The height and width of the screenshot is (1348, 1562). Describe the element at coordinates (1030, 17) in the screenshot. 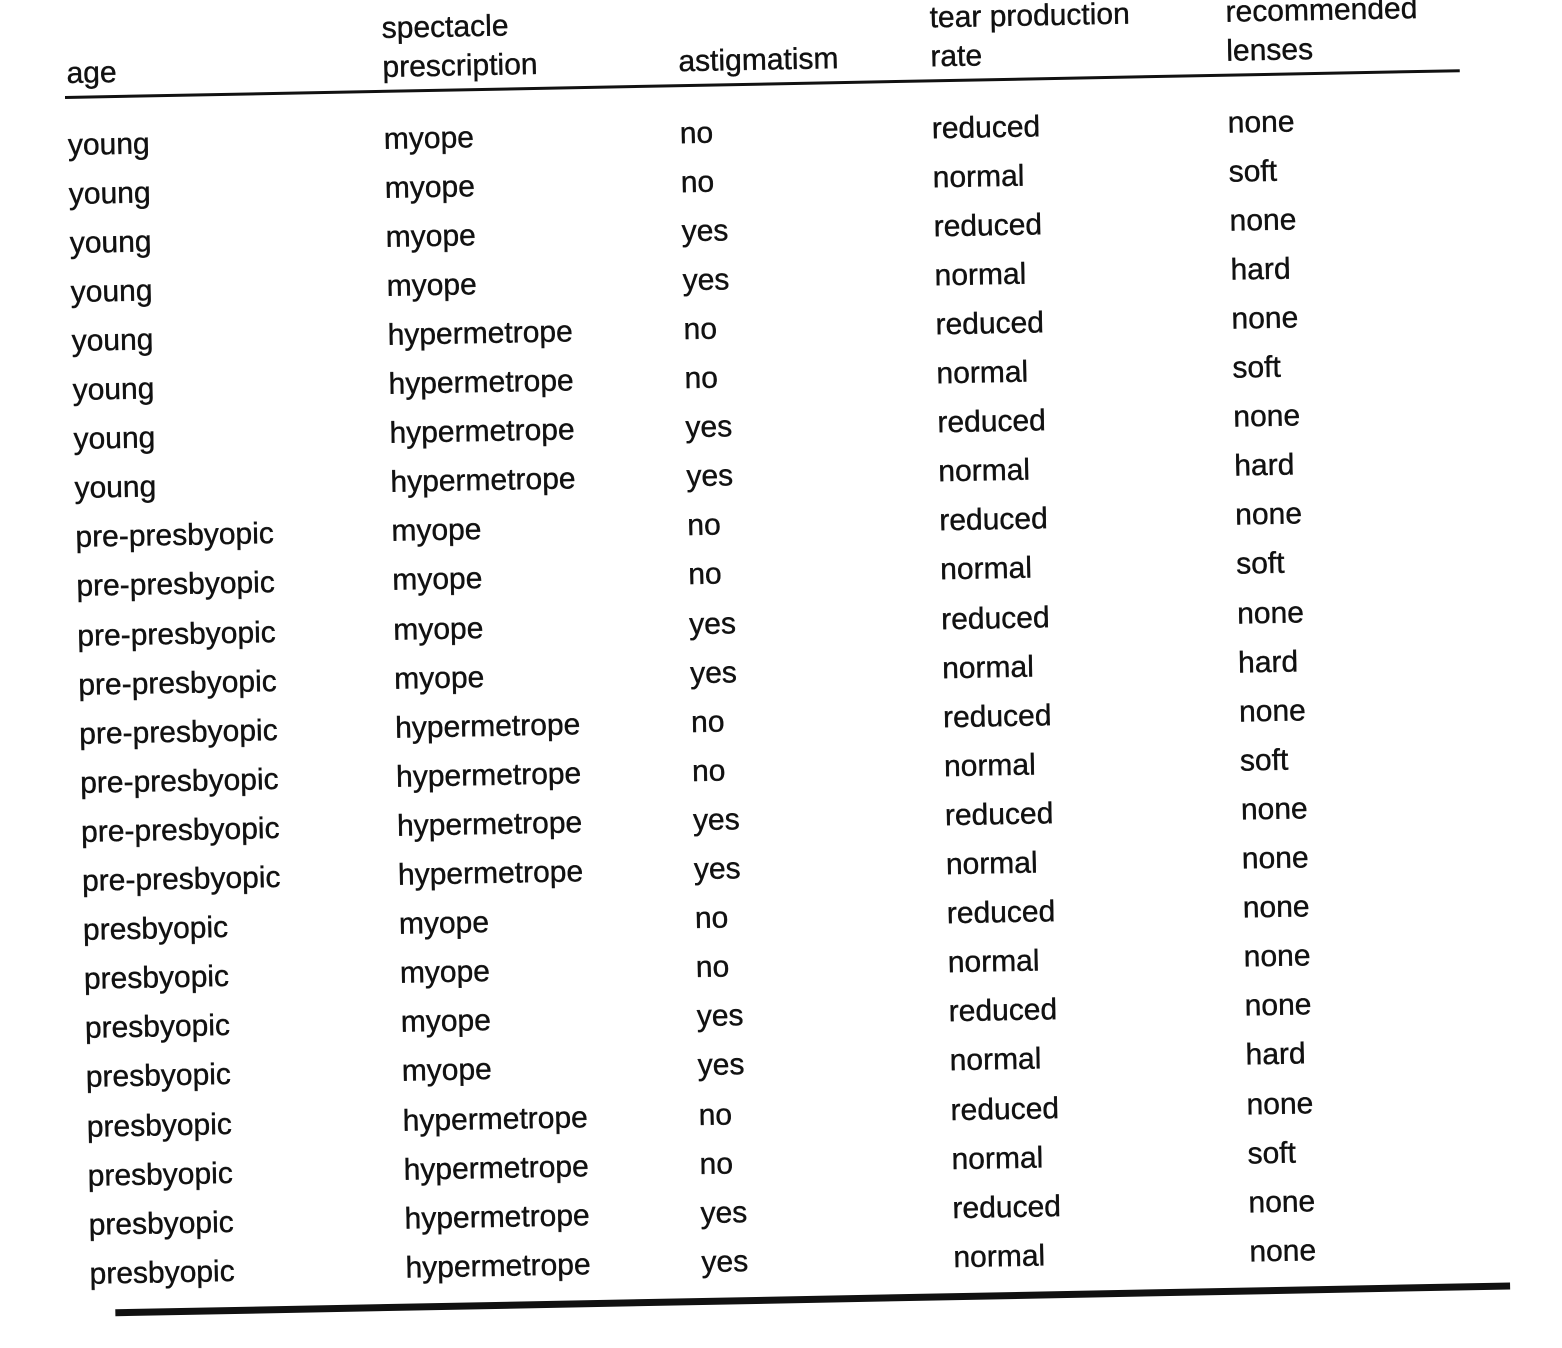

I see `header-line: tear production` at that location.